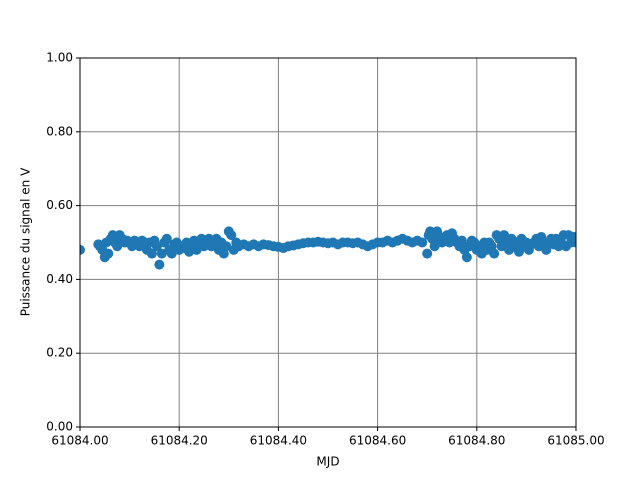 The image size is (640, 480). What do you see at coordinates (328, 248) in the screenshot?
I see `points` at bounding box center [328, 248].